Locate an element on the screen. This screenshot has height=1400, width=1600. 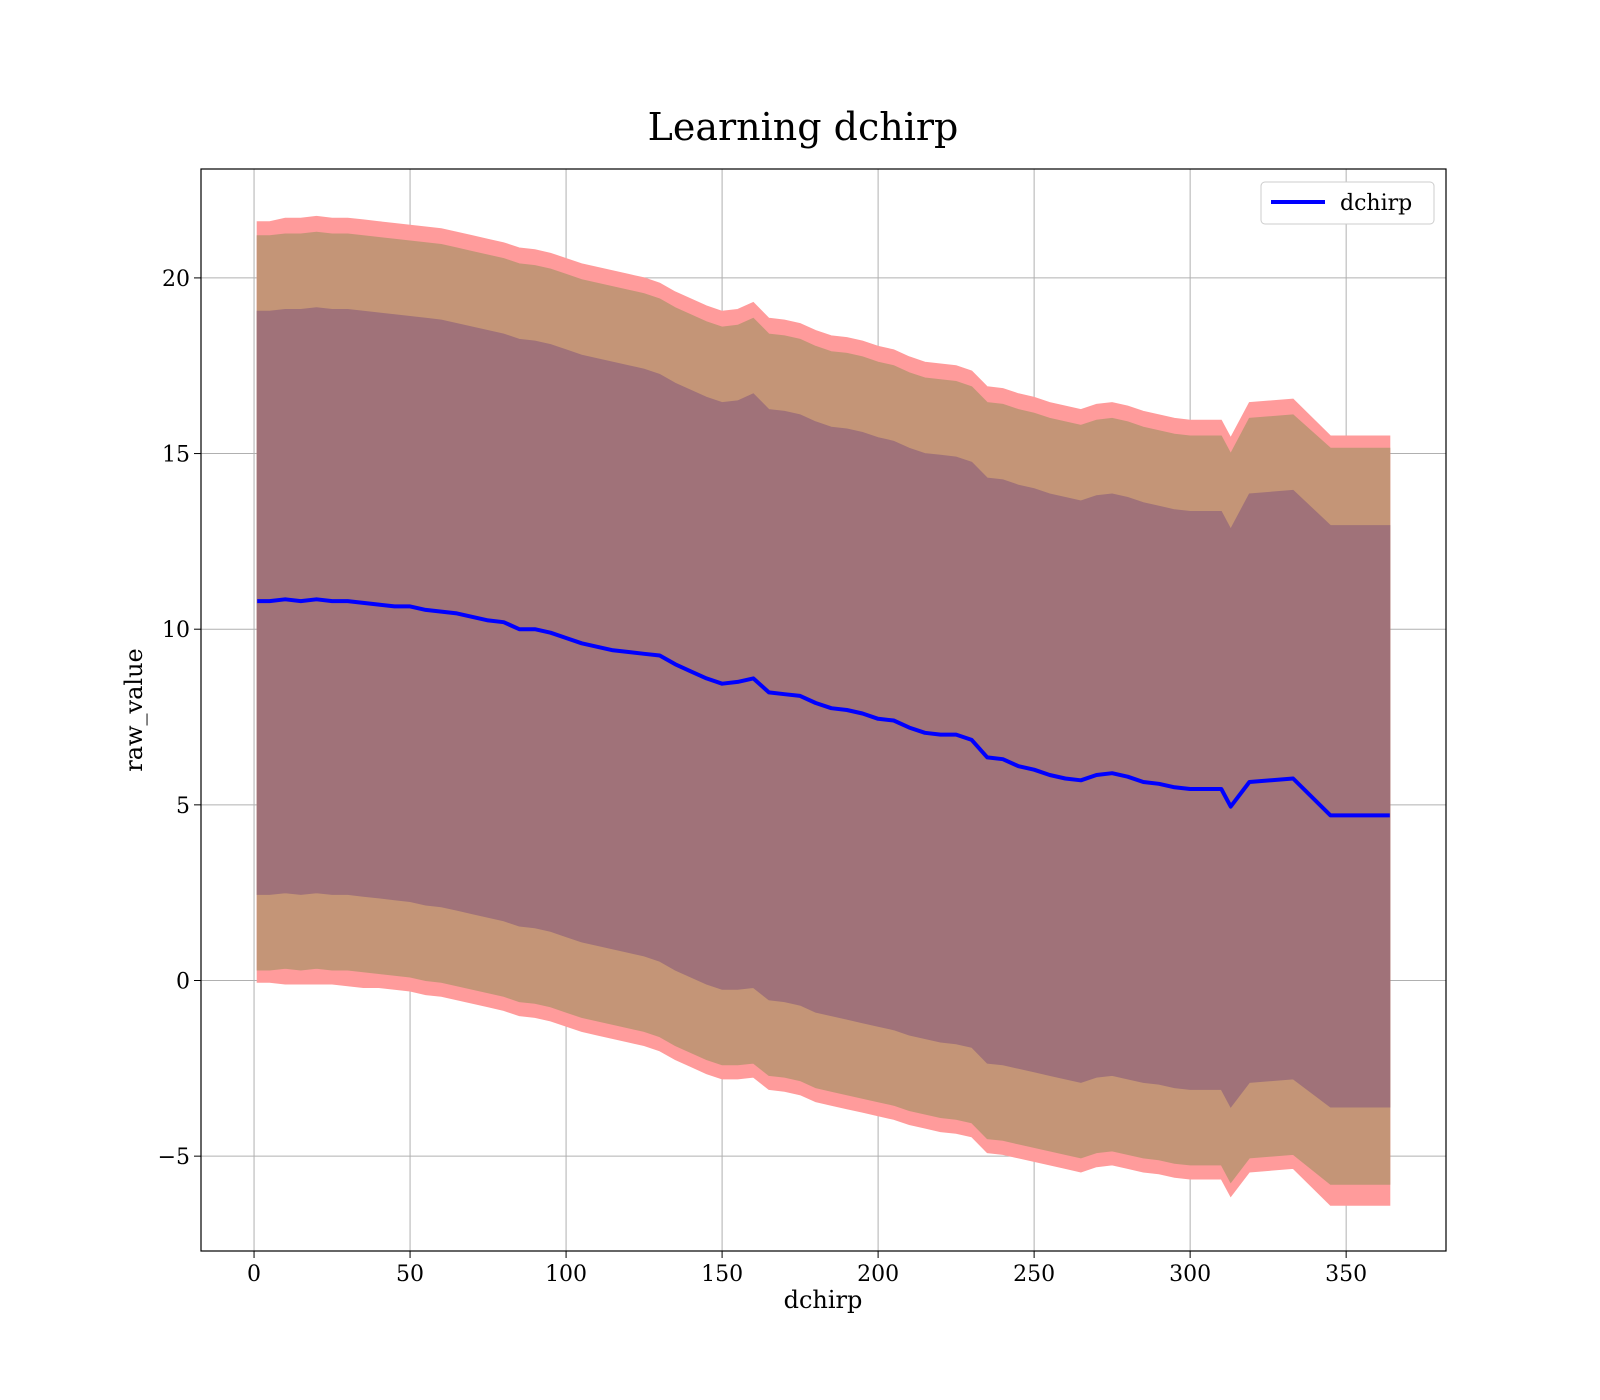
y-tick-label: 5 is located at coordinates (183, 806).